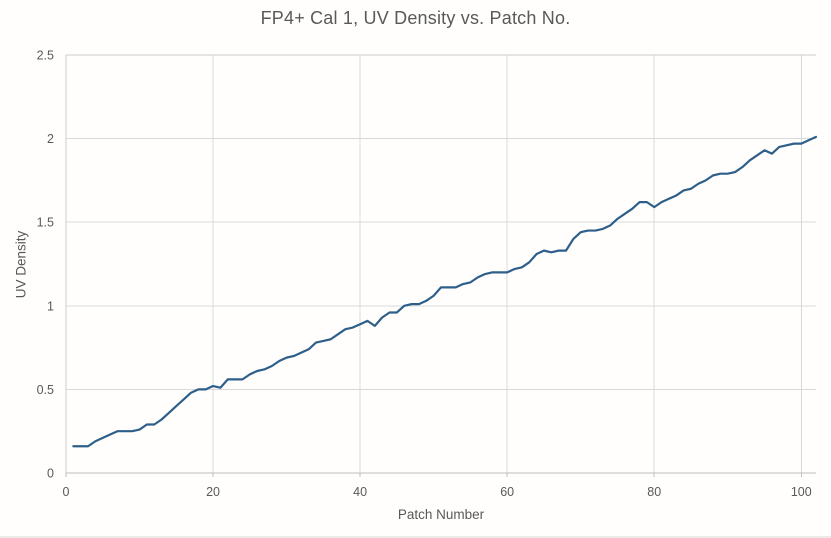 Image resolution: width=831 pixels, height=538 pixels. Describe the element at coordinates (415, 18) in the screenshot. I see `chart-title: FP4+ Cal 1, UV Density vs. Patch No.` at that location.